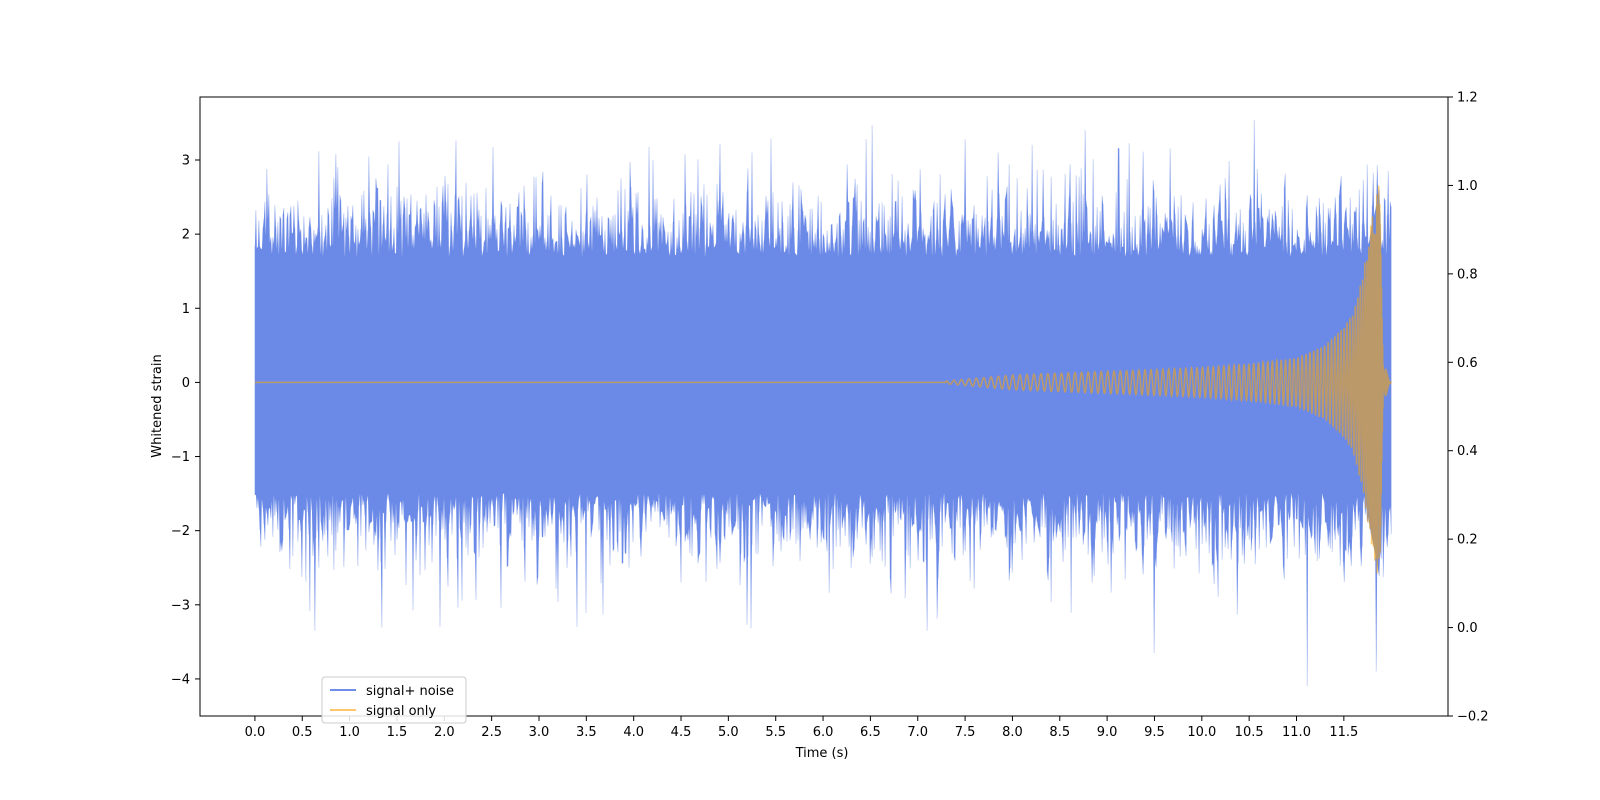  I want to click on x-tick-label: 9.0, so click(1107, 732).